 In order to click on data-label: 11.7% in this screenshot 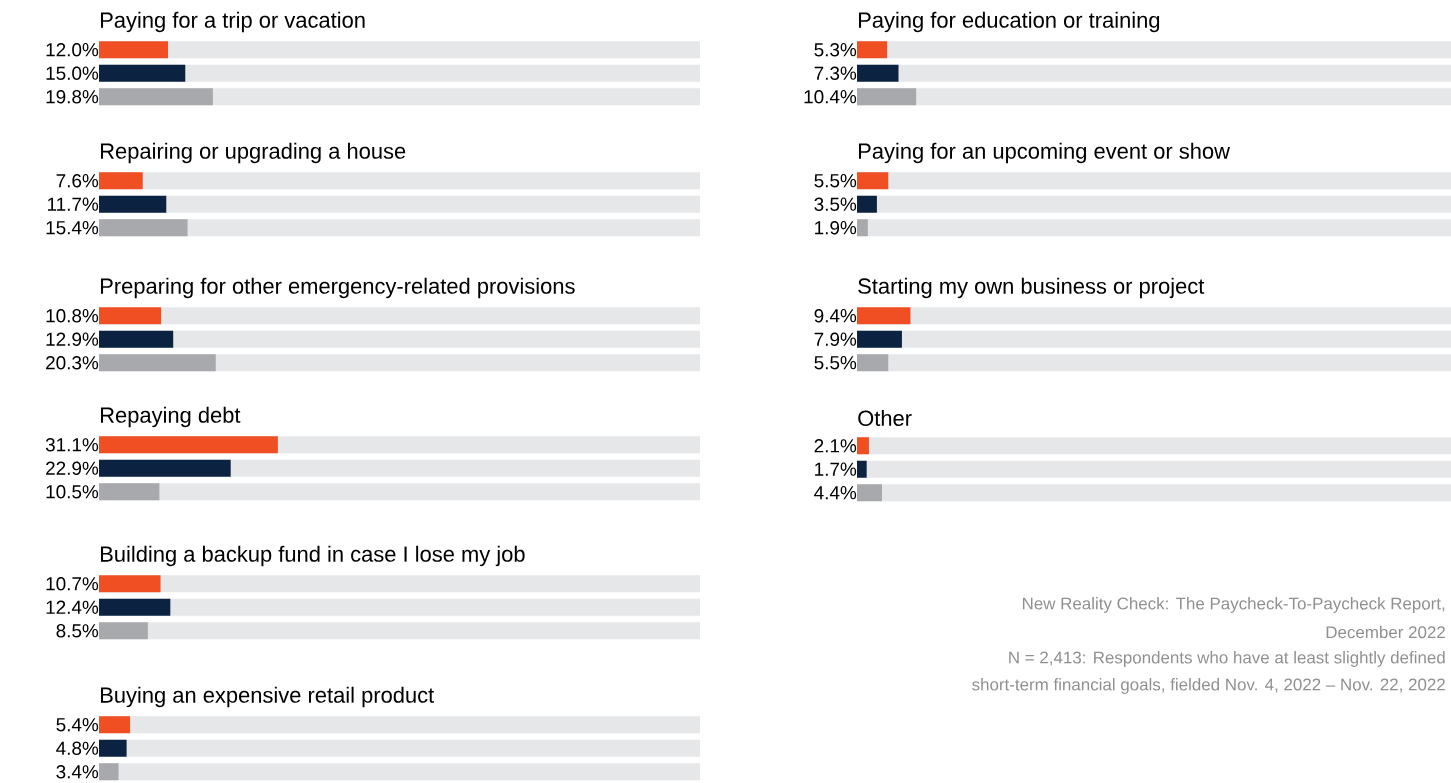, I will do `click(73, 204)`.